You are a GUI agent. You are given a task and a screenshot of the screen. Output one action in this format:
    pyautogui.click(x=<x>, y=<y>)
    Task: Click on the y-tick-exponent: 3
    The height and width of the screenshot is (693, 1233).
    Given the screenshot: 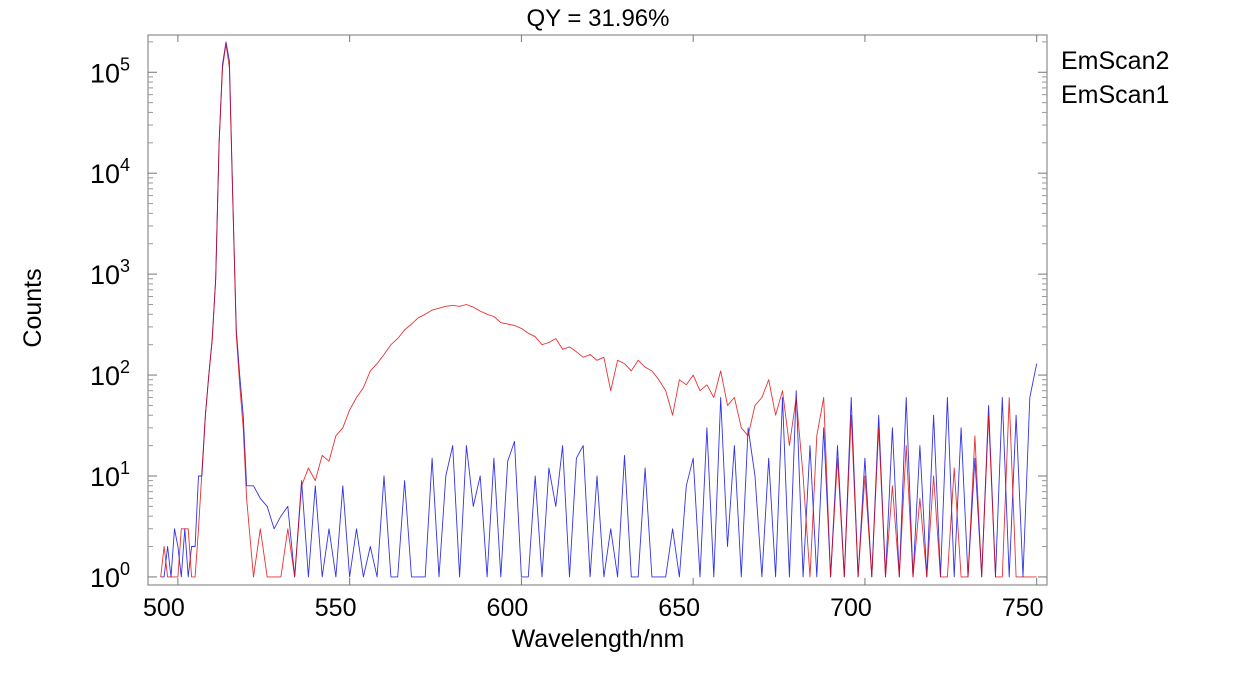 What is the action you would take?
    pyautogui.click(x=125, y=266)
    